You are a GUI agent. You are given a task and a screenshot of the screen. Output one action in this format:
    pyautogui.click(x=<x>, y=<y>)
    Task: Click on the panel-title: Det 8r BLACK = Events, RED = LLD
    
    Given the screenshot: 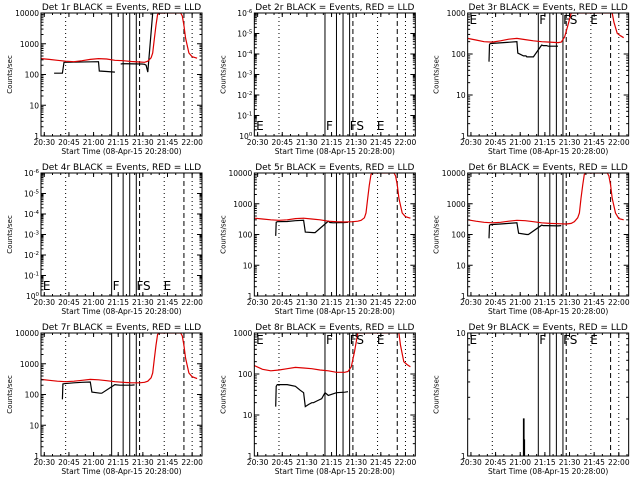 What is the action you would take?
    pyautogui.click(x=334, y=328)
    